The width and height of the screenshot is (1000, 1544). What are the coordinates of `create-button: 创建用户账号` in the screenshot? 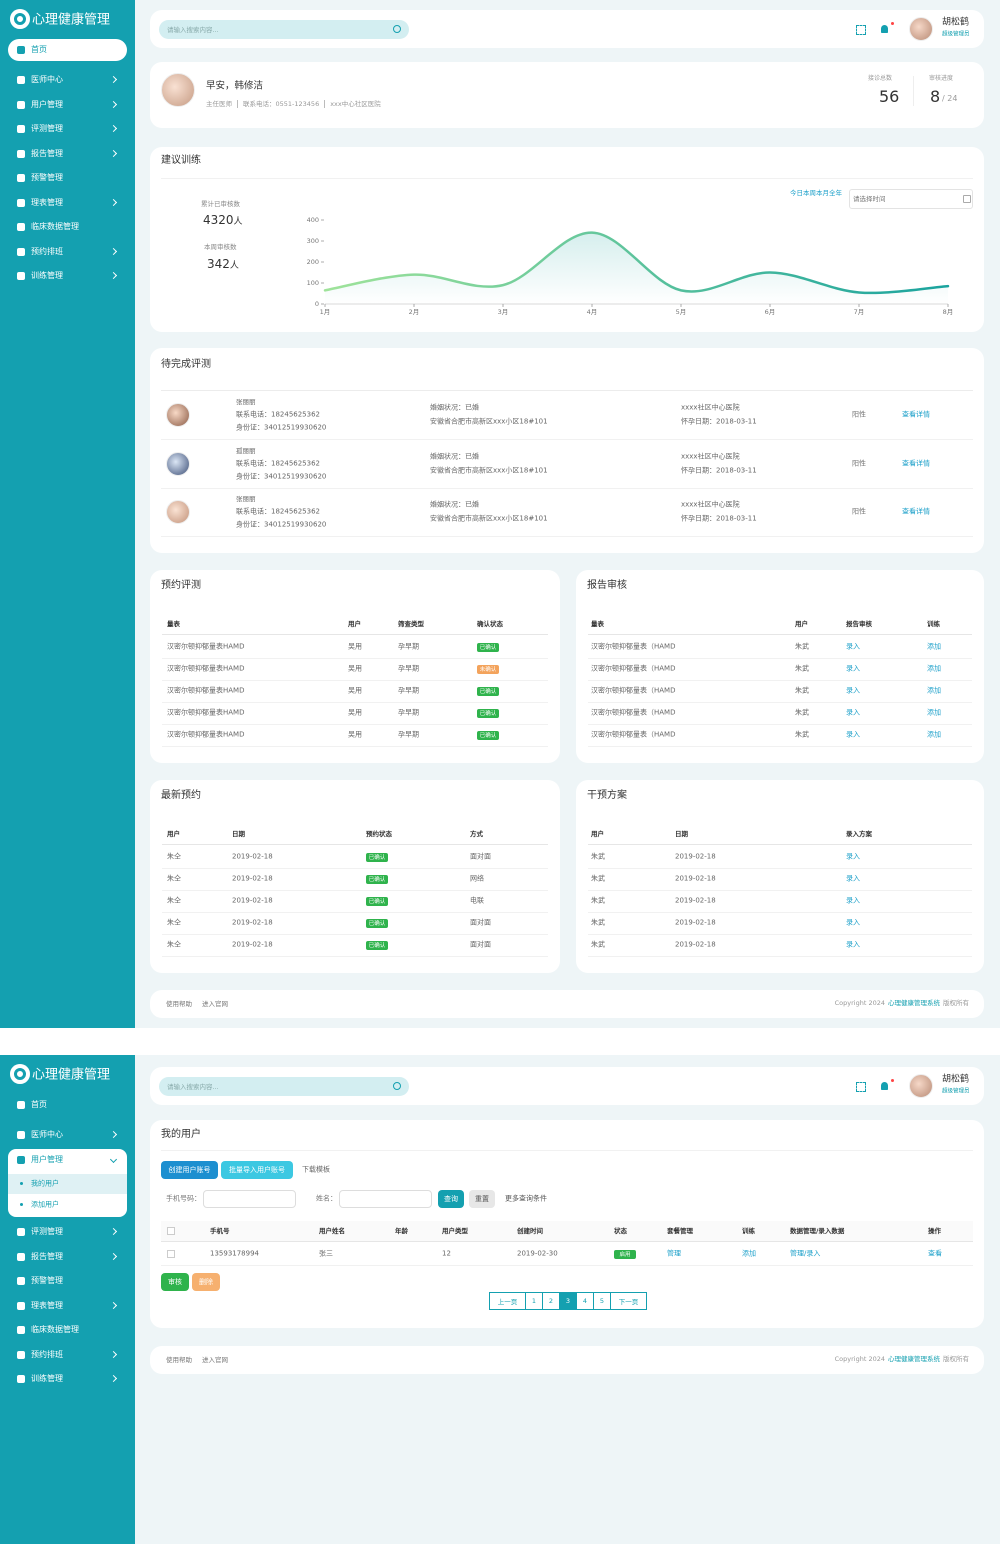 It's located at (189, 1170).